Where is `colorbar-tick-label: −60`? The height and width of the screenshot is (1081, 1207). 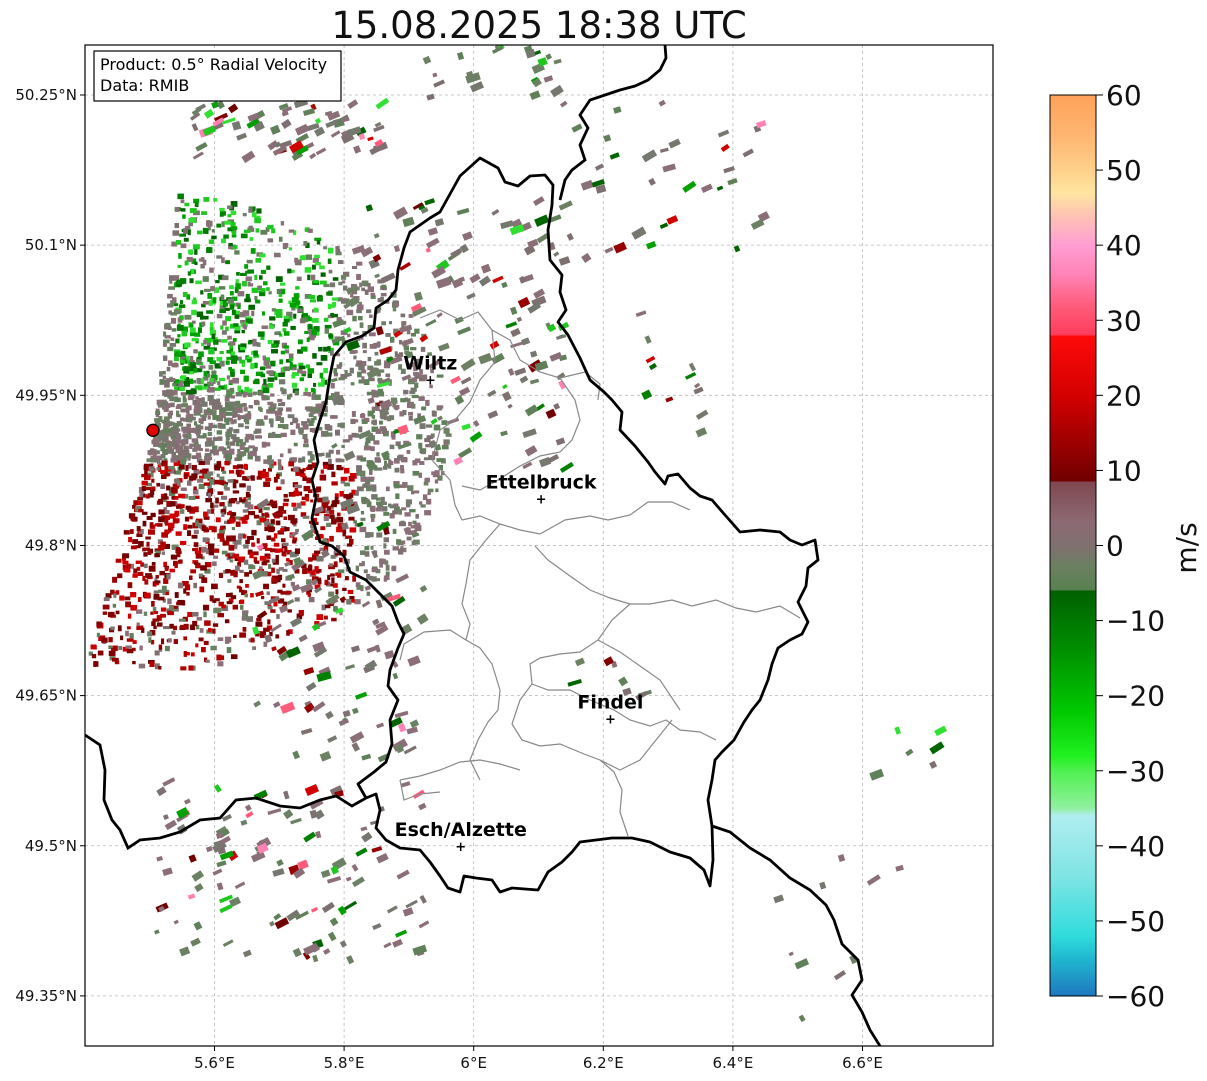 colorbar-tick-label: −60 is located at coordinates (1135, 996).